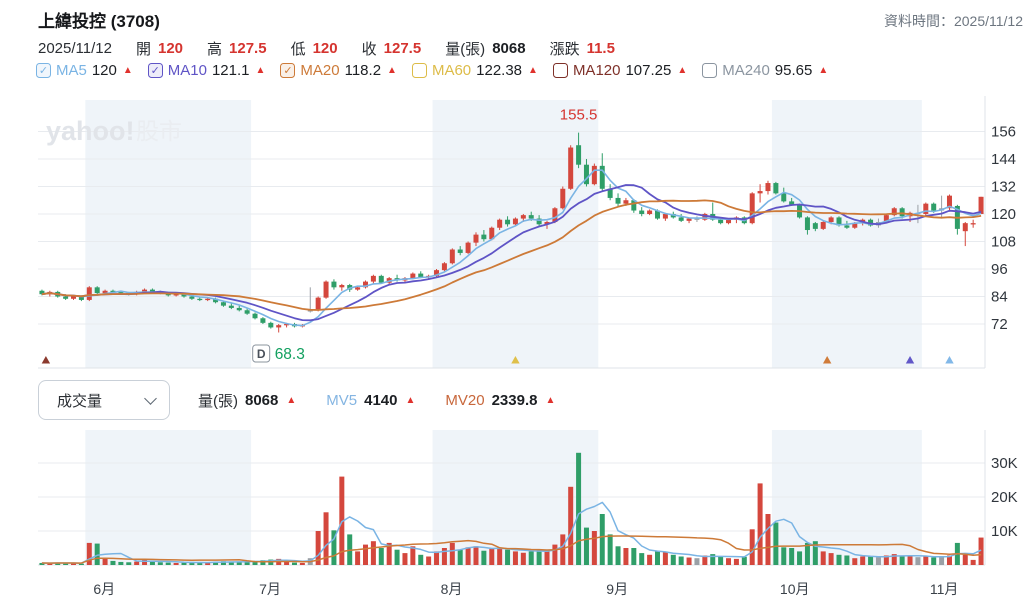  I want to click on price-tick-label: 72, so click(999, 324).